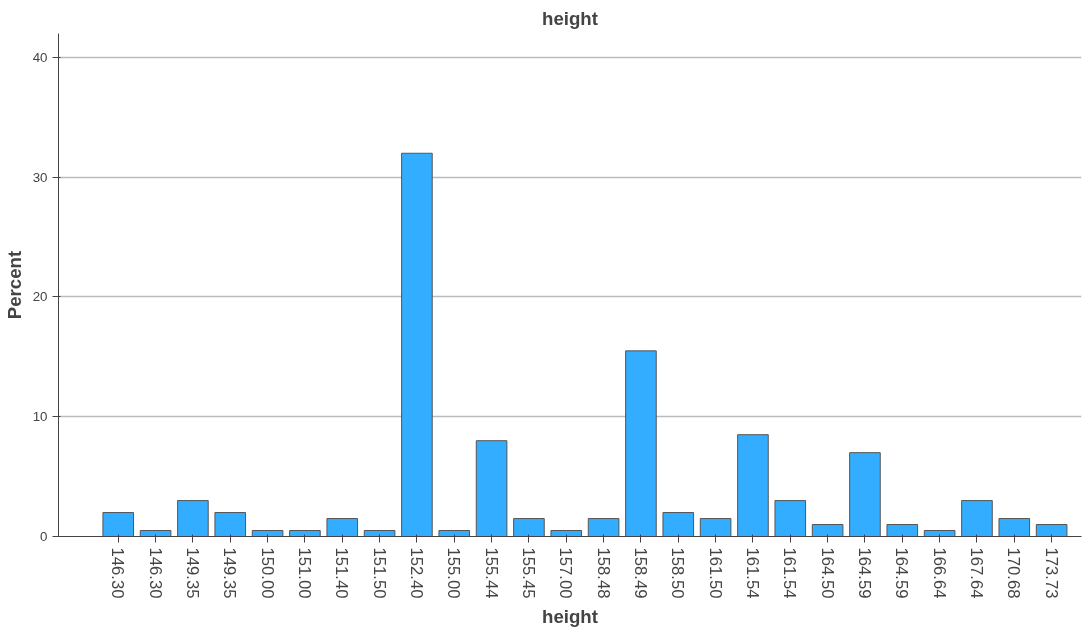 The width and height of the screenshot is (1088, 633). What do you see at coordinates (40, 297) in the screenshot?
I see `y-tick-label: 20` at bounding box center [40, 297].